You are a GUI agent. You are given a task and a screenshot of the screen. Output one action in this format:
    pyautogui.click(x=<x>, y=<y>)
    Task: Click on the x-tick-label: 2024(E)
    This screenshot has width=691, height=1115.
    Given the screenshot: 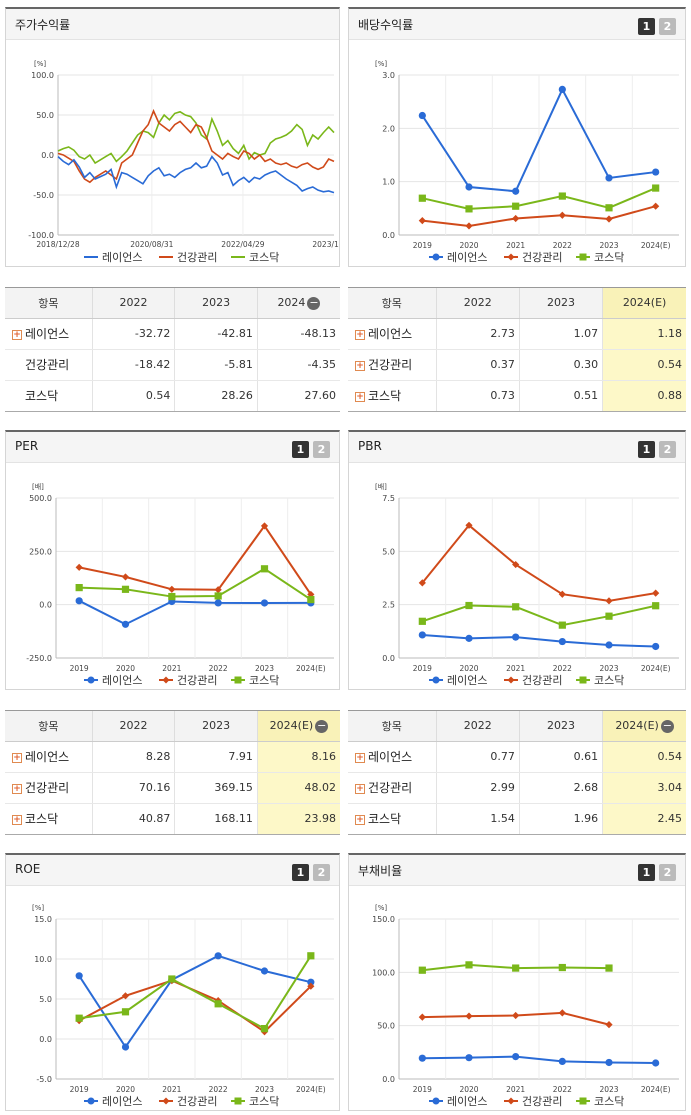 What is the action you would take?
    pyautogui.click(x=656, y=1089)
    